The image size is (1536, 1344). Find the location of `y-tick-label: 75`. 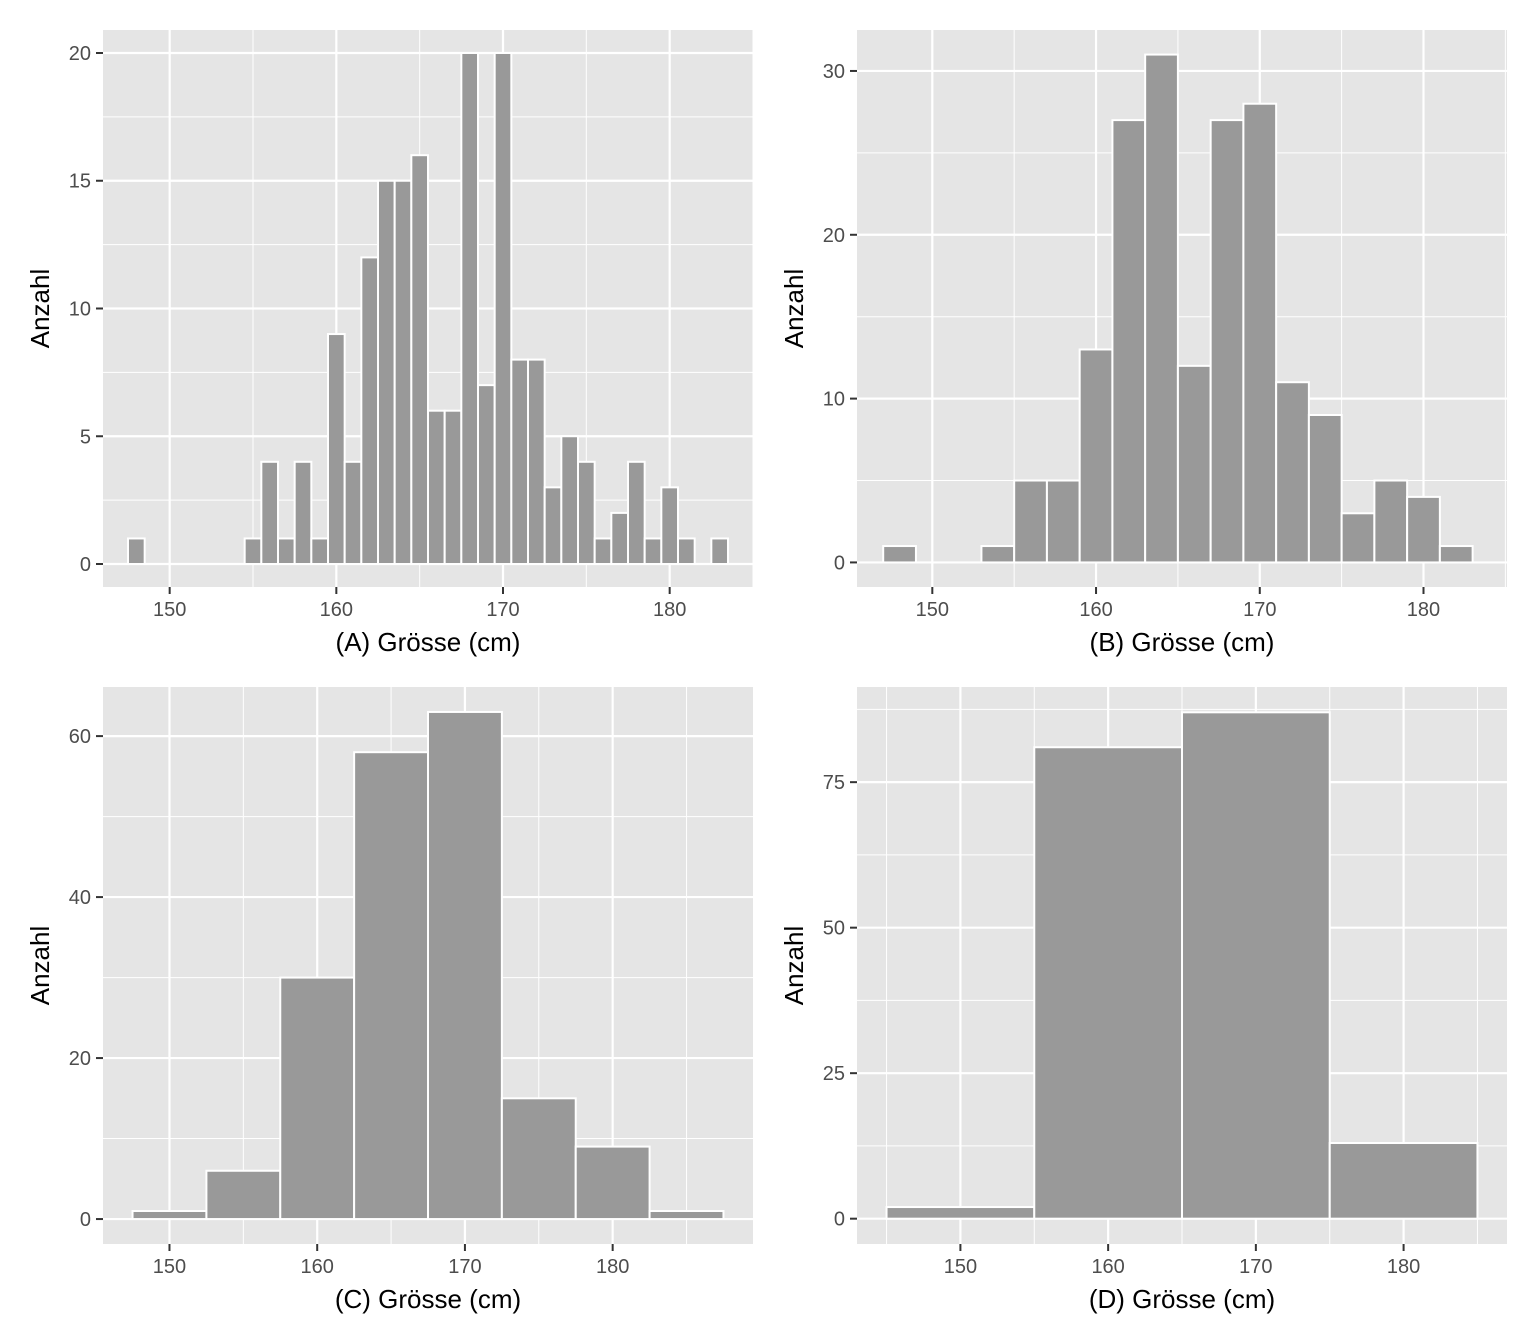

y-tick-label: 75 is located at coordinates (834, 783).